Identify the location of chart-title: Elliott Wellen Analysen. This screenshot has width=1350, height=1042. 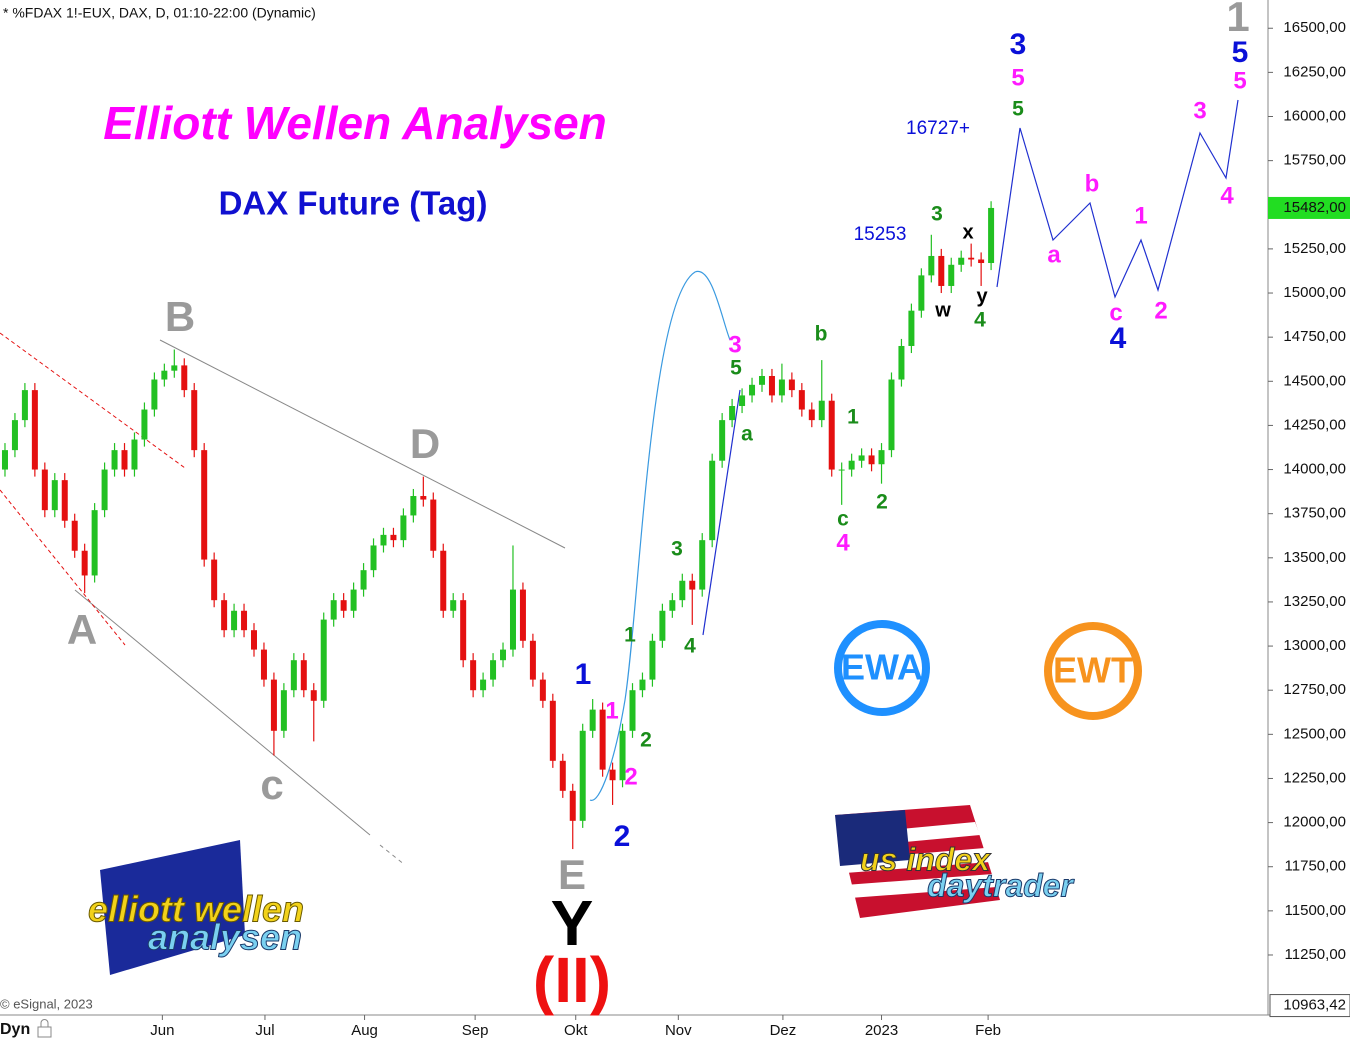
(355, 123).